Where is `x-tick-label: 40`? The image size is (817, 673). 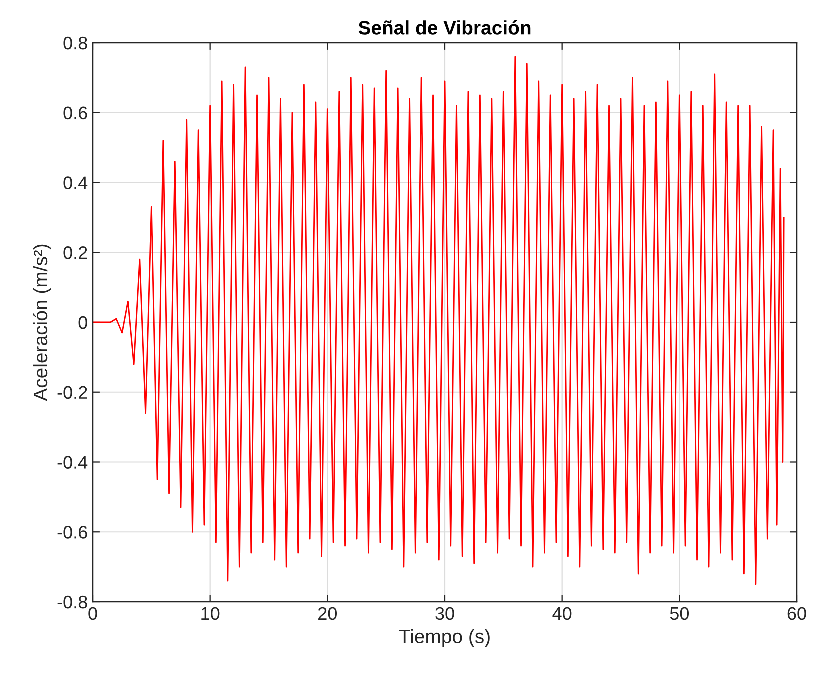
x-tick-label: 40 is located at coordinates (562, 613).